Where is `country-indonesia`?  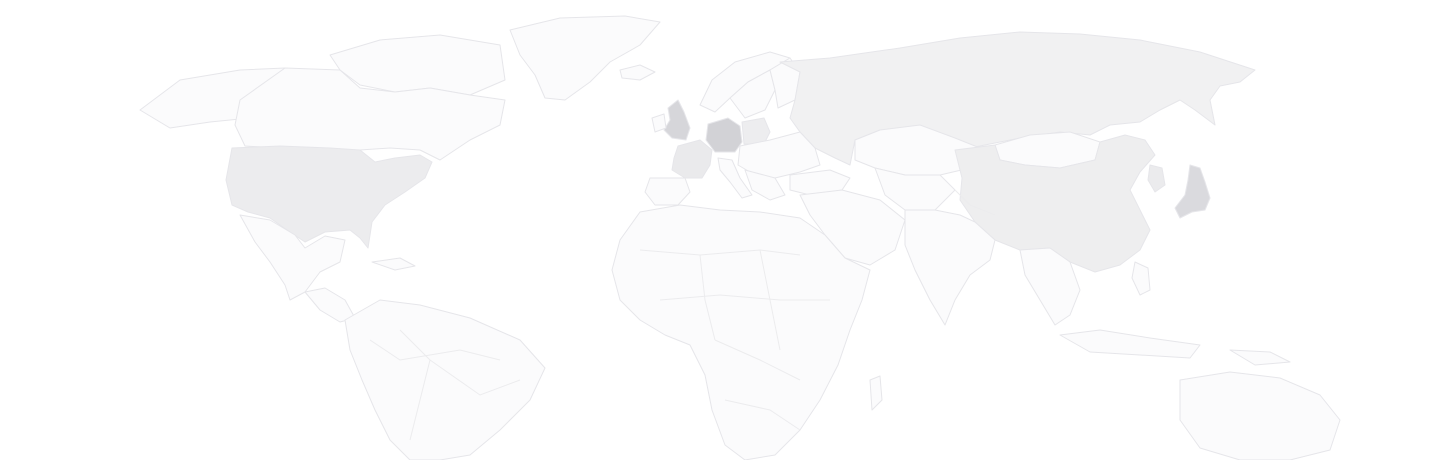
country-indonesia is located at coordinates (1130, 344).